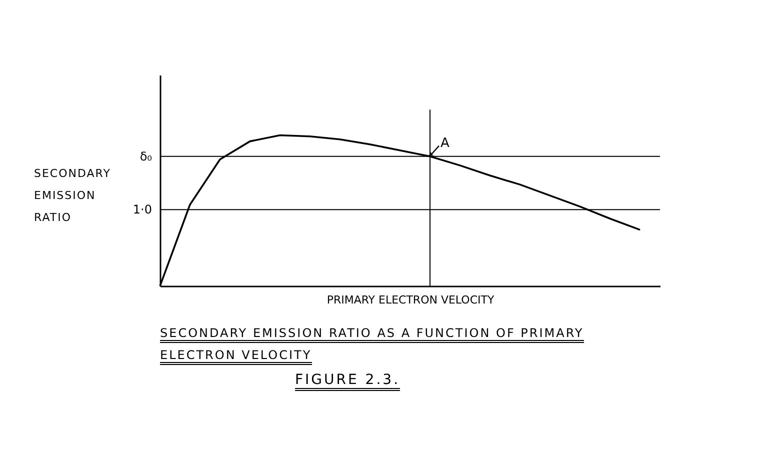  What do you see at coordinates (445, 143) in the screenshot?
I see `annotation: A` at bounding box center [445, 143].